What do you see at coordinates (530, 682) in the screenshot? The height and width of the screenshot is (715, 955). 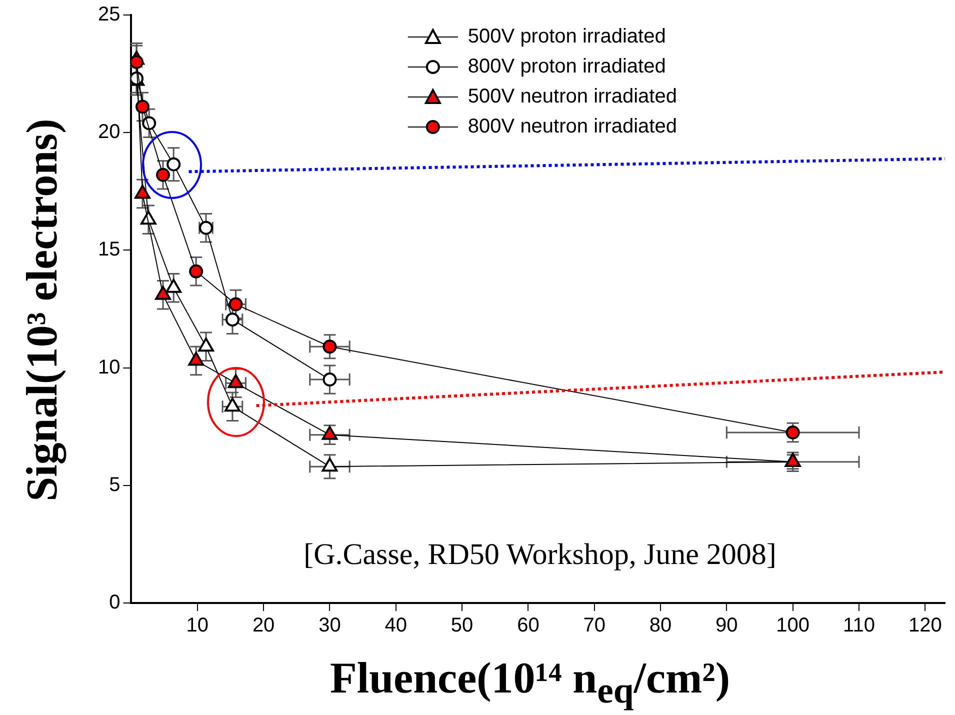 I see `x-axis-title: Fluence(10¹⁴ n$_{eq}$/cm²)` at bounding box center [530, 682].